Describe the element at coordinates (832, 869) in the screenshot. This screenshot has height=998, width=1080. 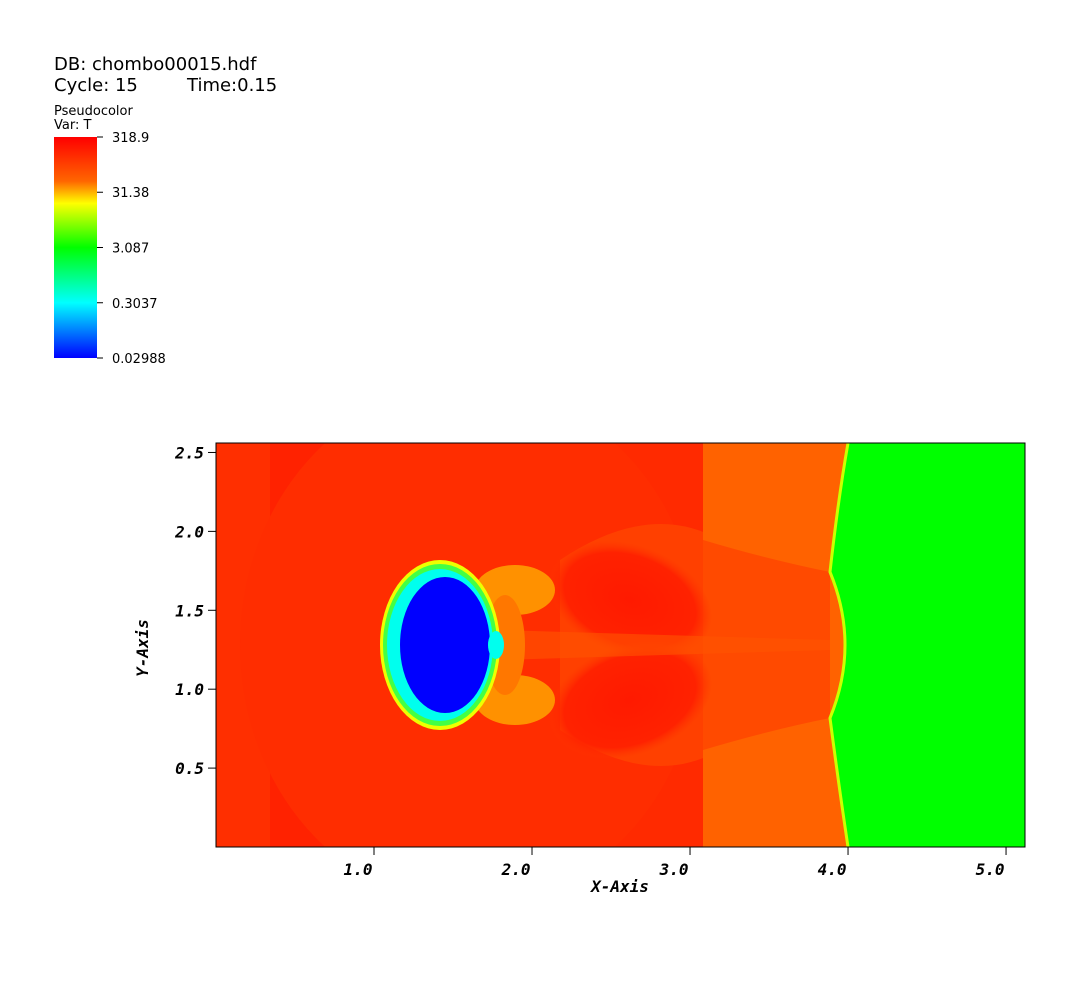
I see `x-tick-label: 4.0` at that location.